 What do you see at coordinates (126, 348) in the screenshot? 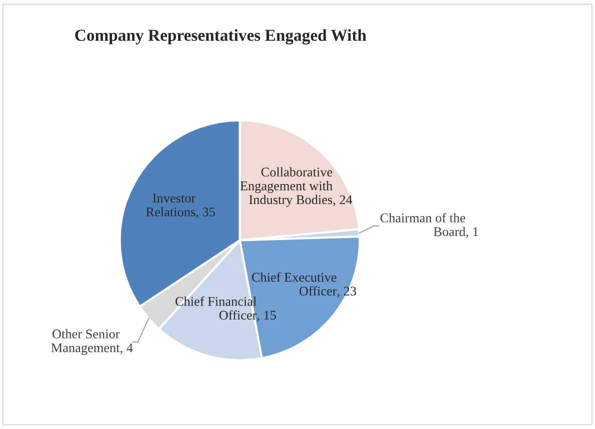
I see `data-label: , 4` at bounding box center [126, 348].